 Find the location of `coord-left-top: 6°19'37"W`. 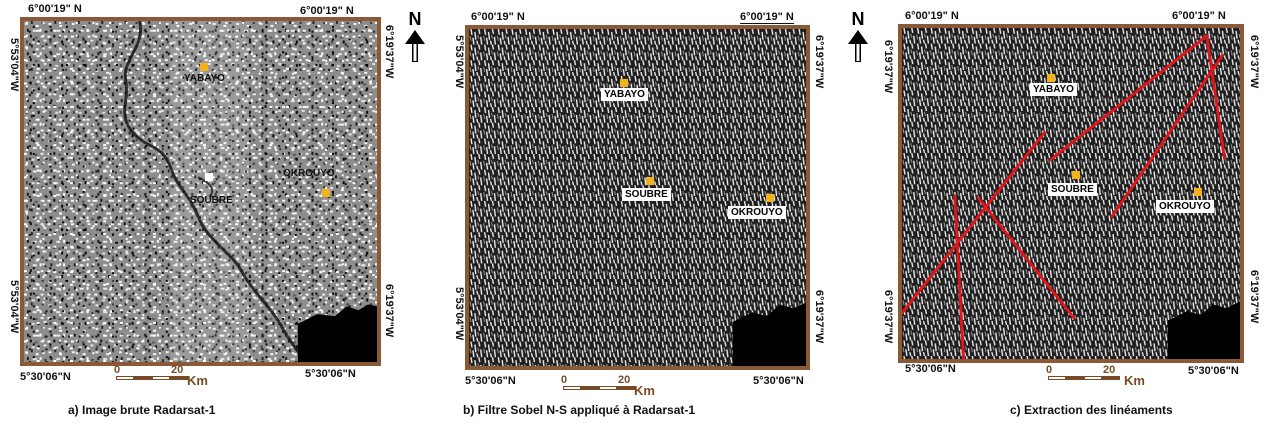

coord-left-top: 6°19'37"W is located at coordinates (888, 67).